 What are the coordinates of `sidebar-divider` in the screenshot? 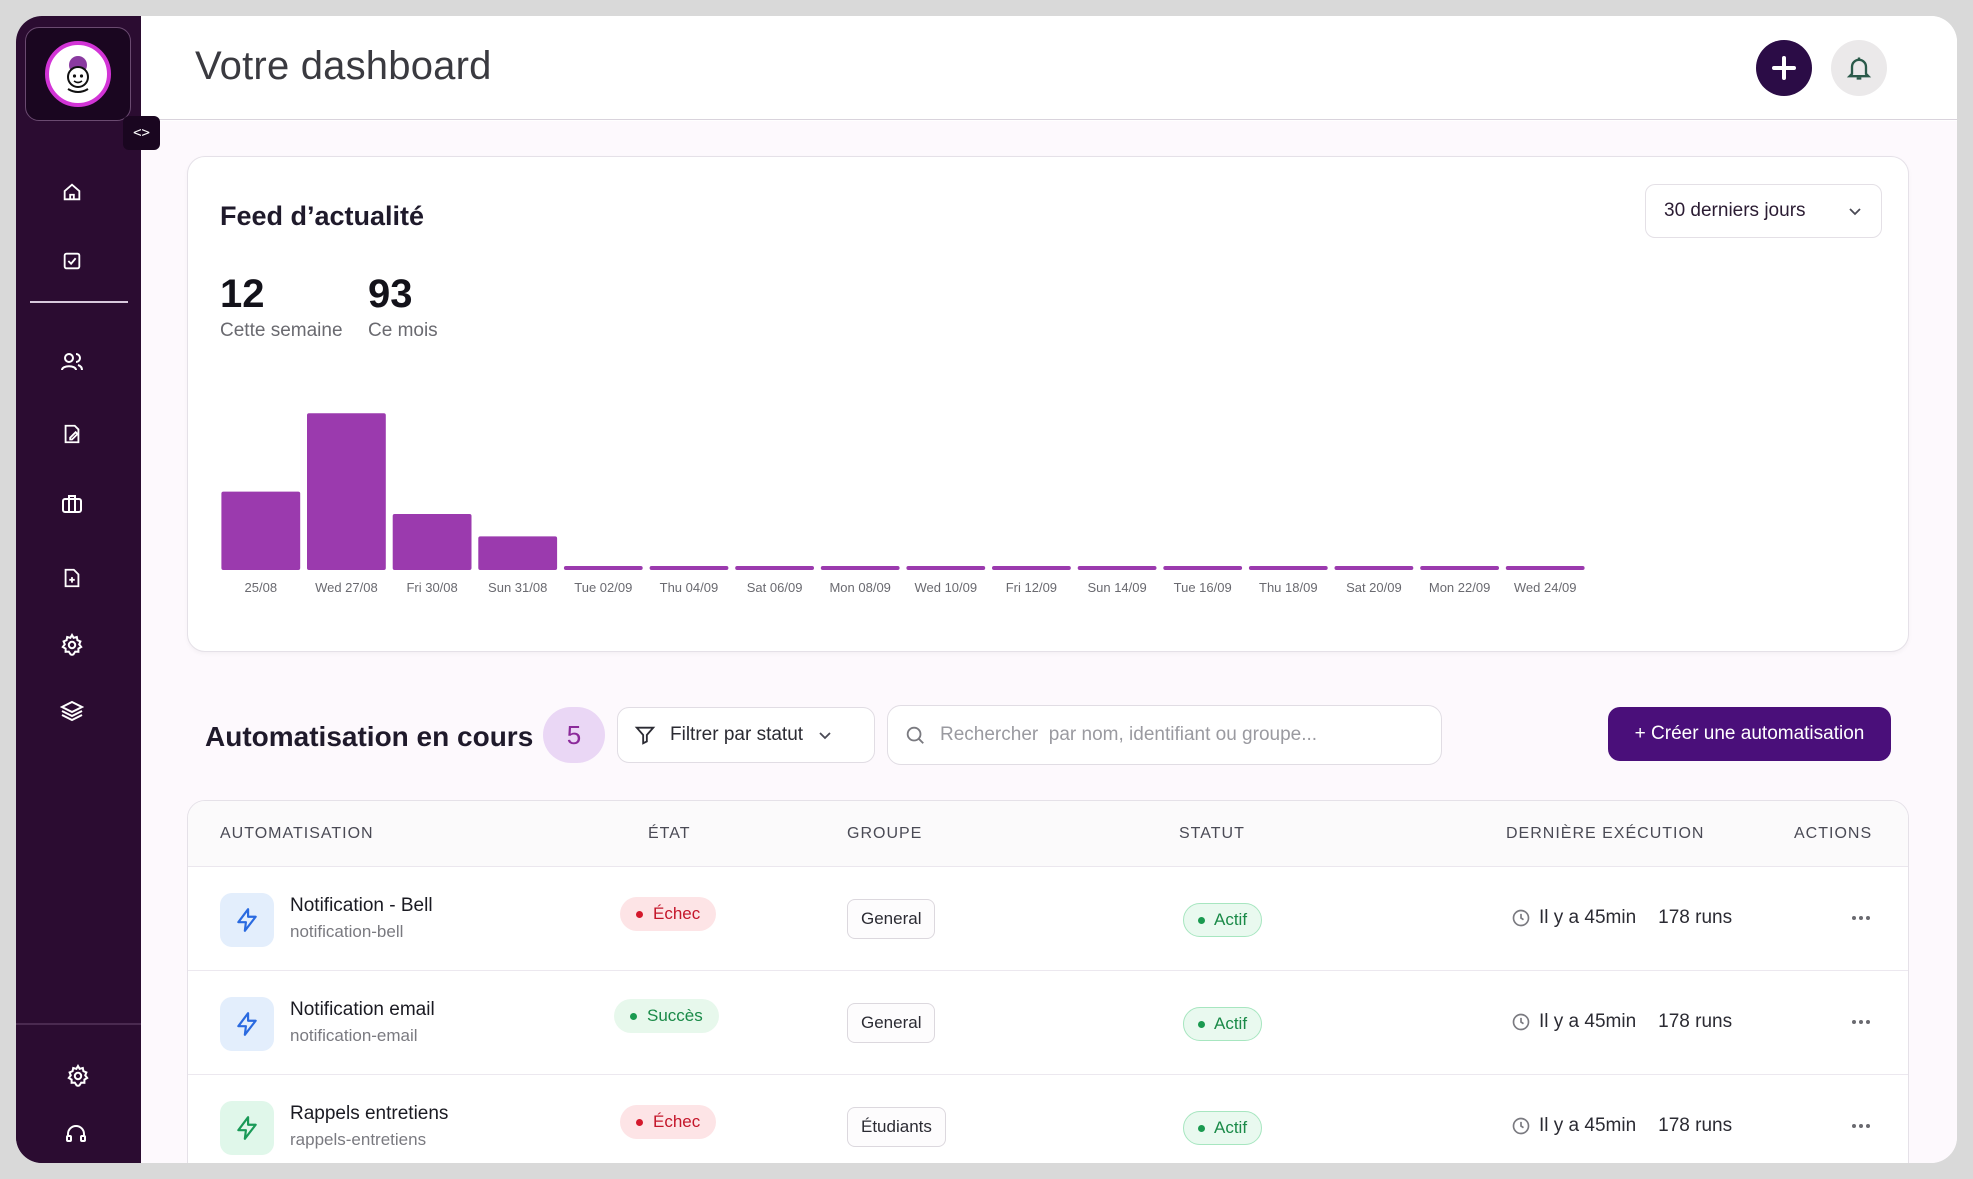 It's located at (79, 302).